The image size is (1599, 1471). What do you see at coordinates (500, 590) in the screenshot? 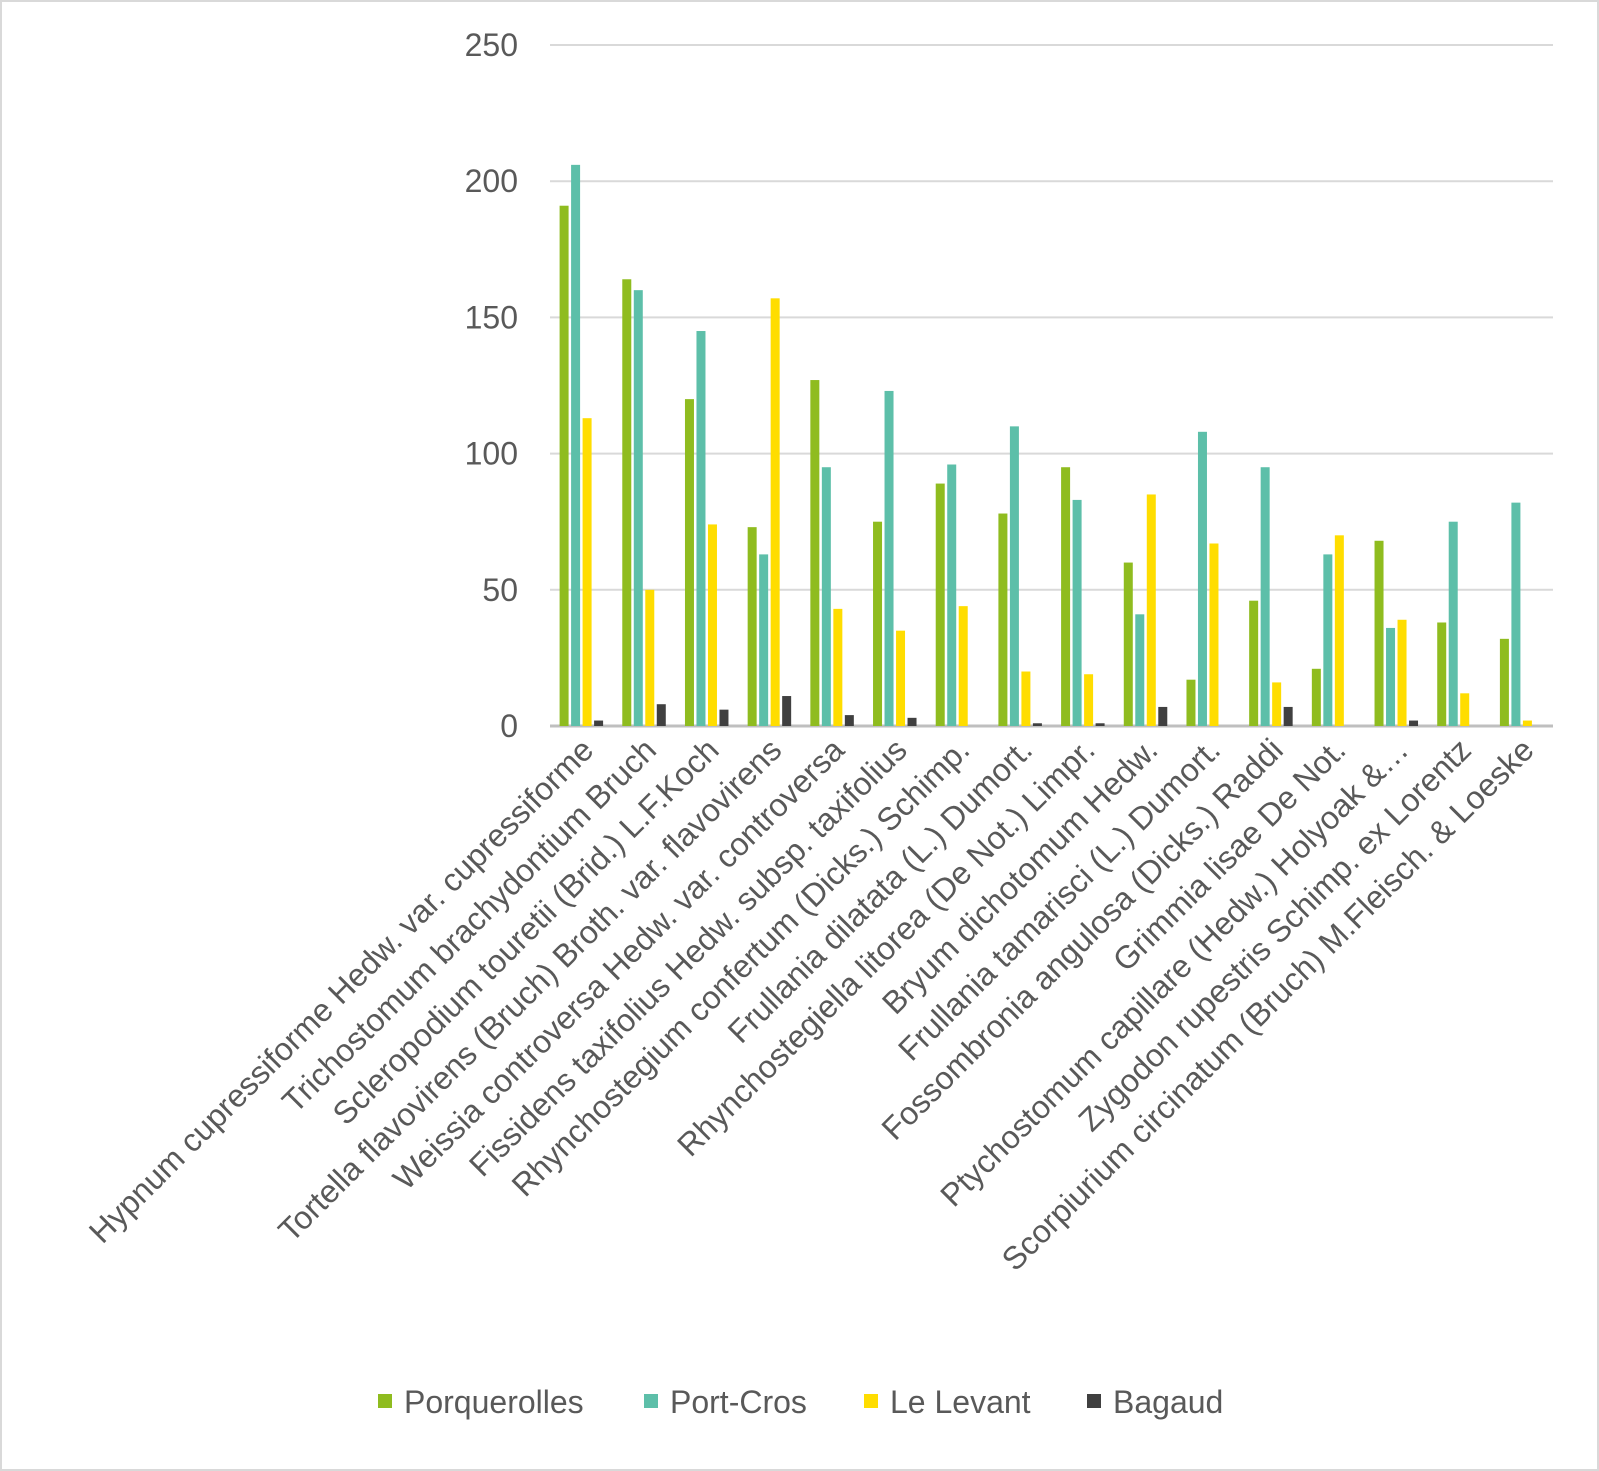
I see `y-tick-label: 50` at bounding box center [500, 590].